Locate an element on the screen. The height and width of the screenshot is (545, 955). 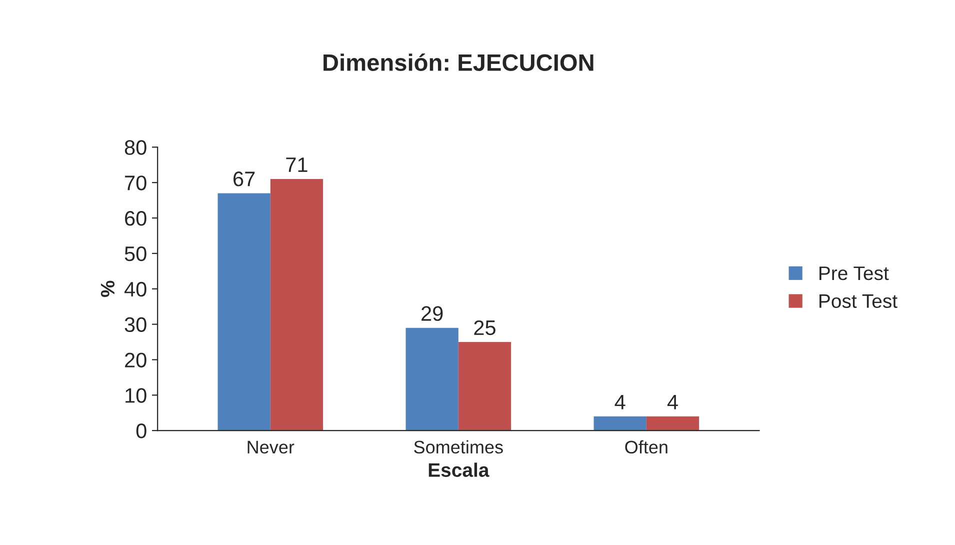
legend-label: Post Test is located at coordinates (859, 301).